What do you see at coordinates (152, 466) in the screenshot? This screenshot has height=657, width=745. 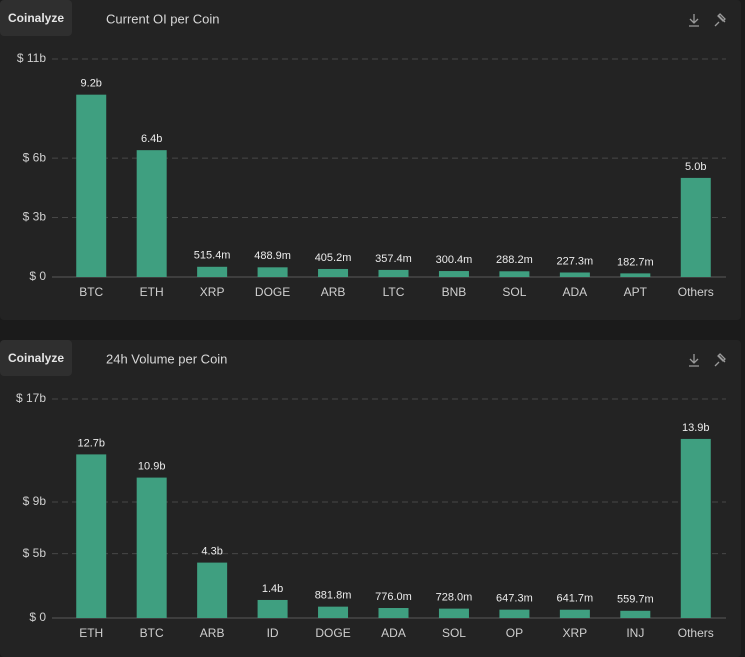 I see `value-label: 10.9b` at bounding box center [152, 466].